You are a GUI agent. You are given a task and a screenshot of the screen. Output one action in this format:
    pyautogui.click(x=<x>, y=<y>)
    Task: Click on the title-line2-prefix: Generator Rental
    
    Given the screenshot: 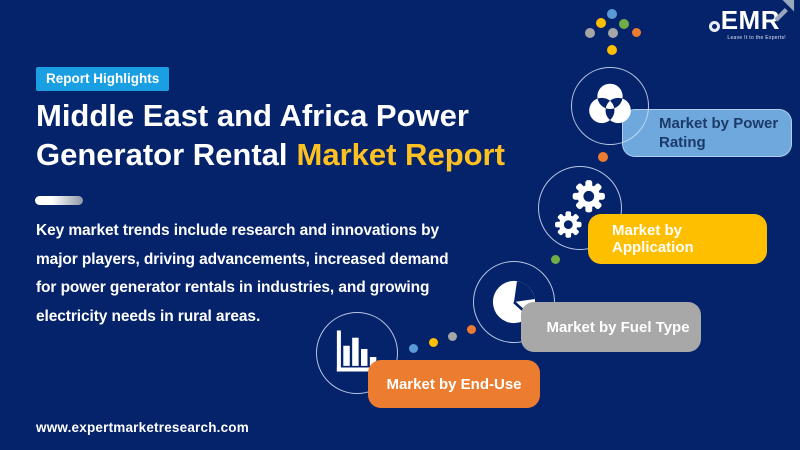 What is the action you would take?
    pyautogui.click(x=162, y=154)
    